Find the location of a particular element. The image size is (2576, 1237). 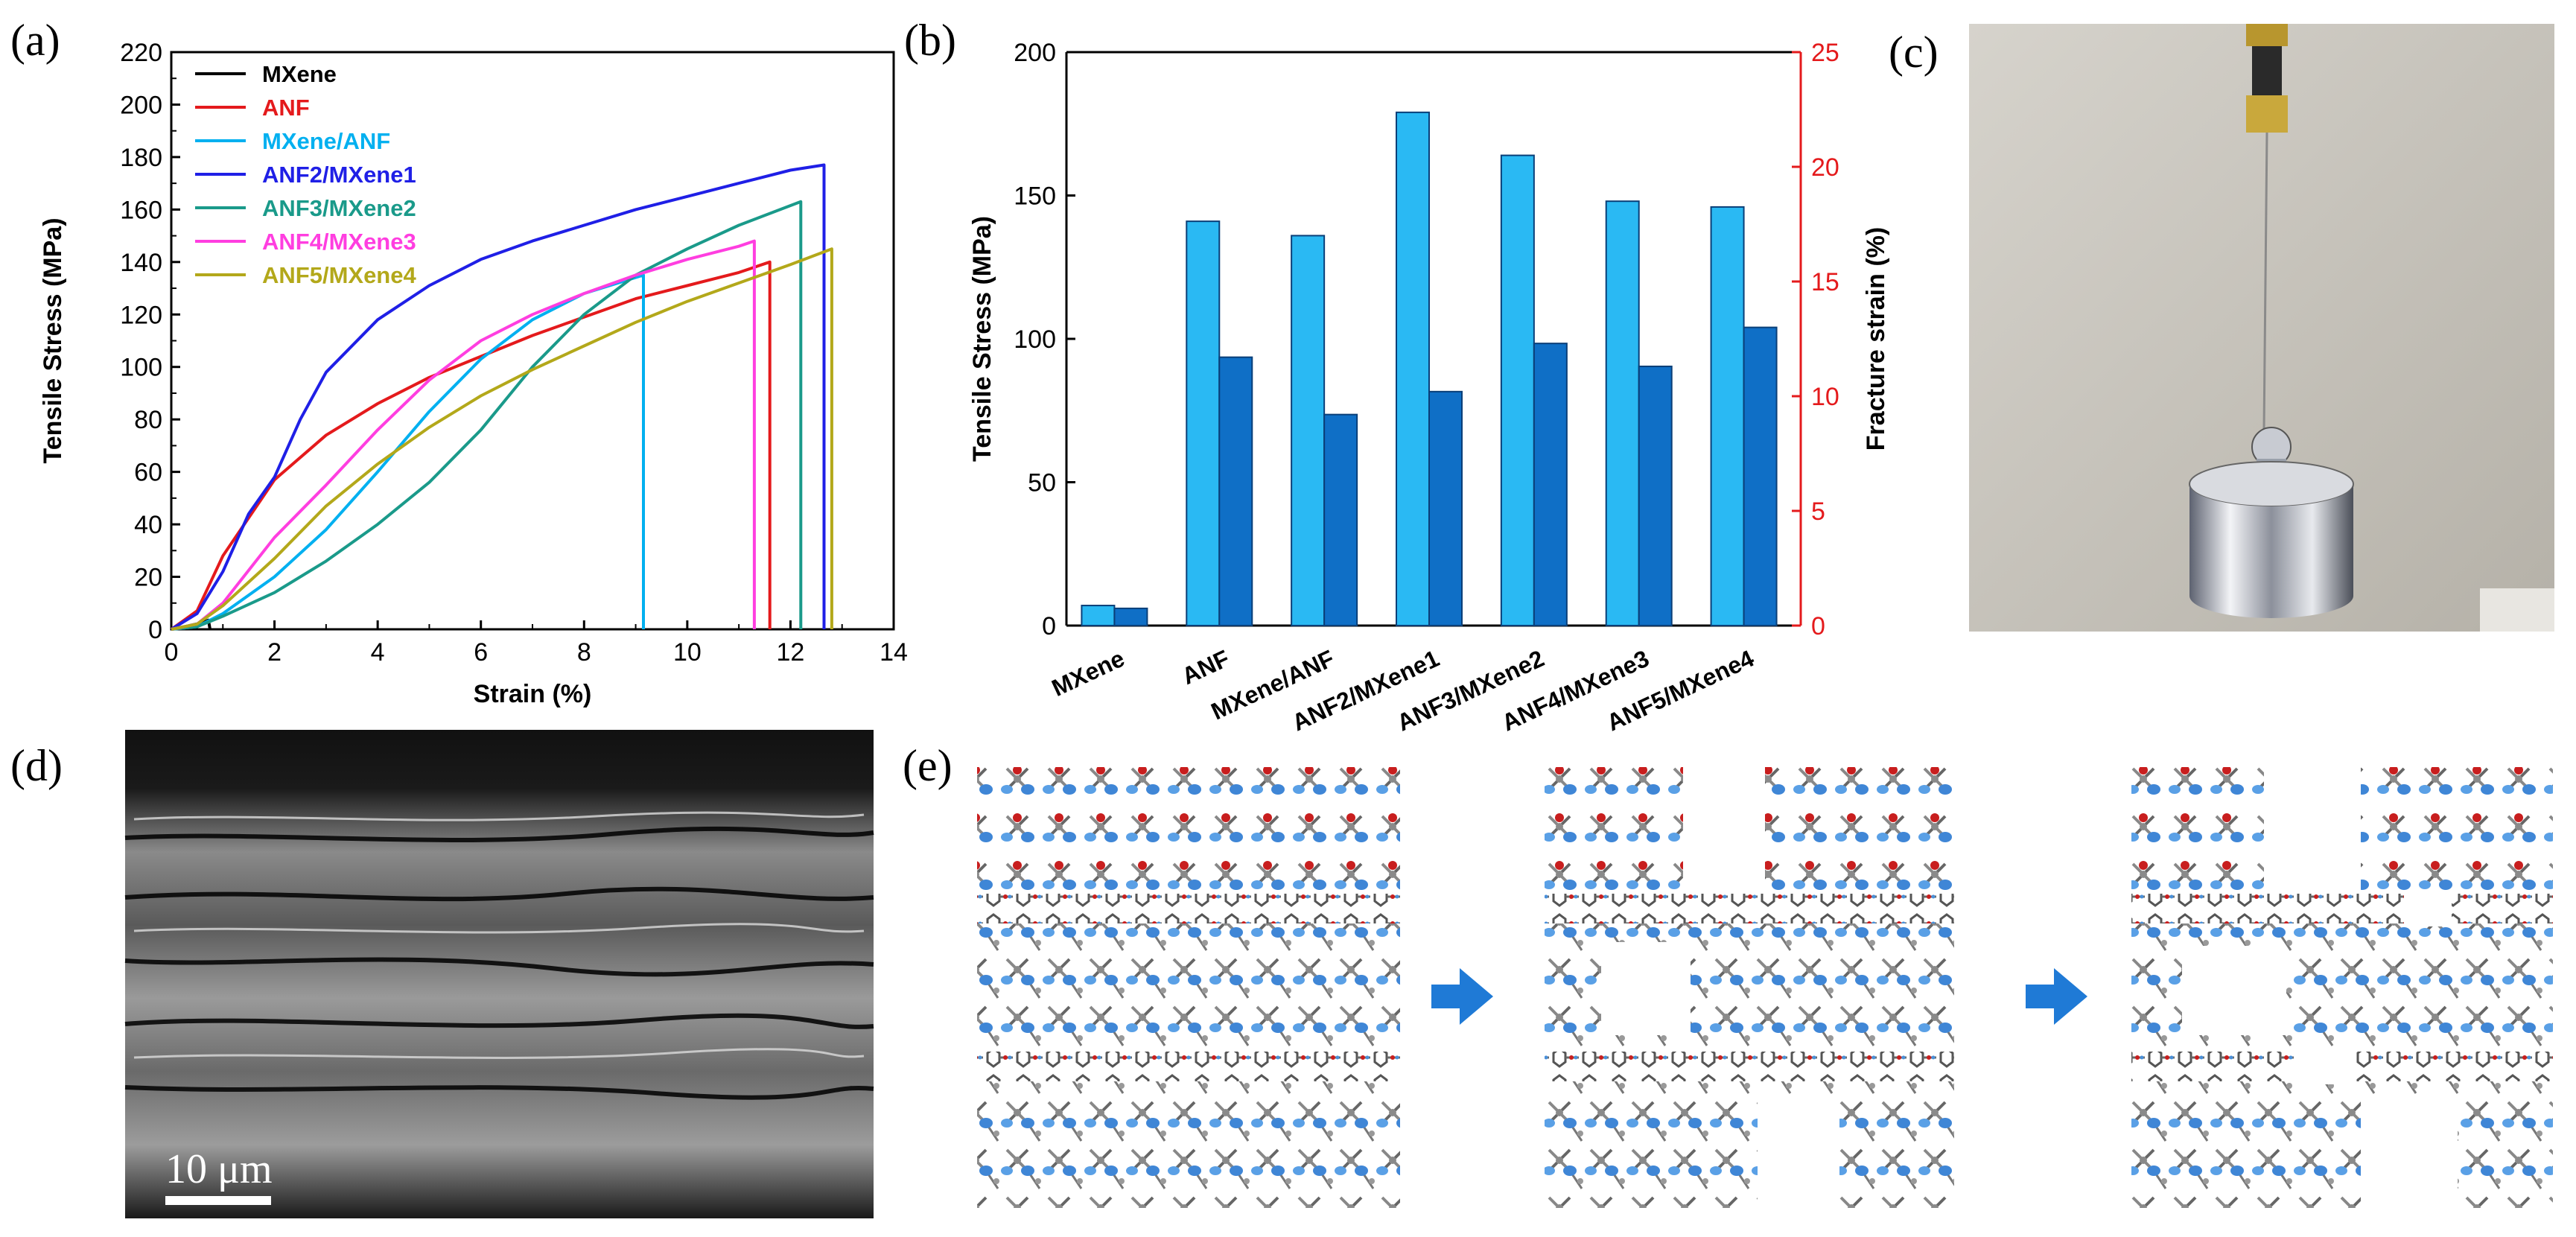

chart-a-ytick-label: 180 is located at coordinates (141, 158).